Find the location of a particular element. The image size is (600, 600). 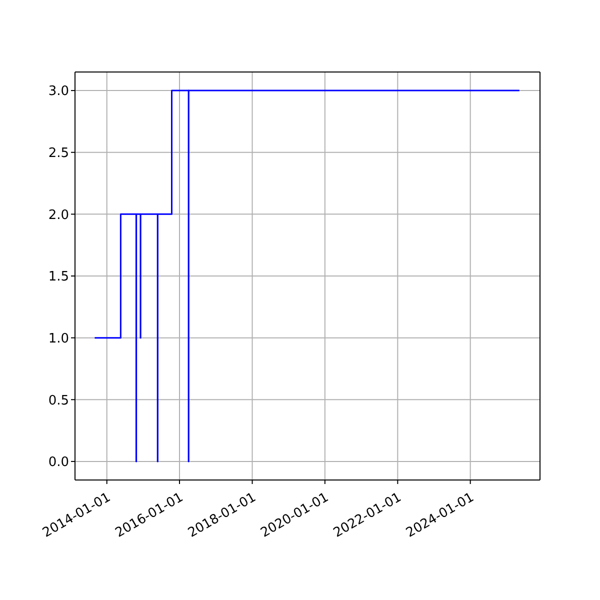

y-tick-label: 0.0 is located at coordinates (58, 462).